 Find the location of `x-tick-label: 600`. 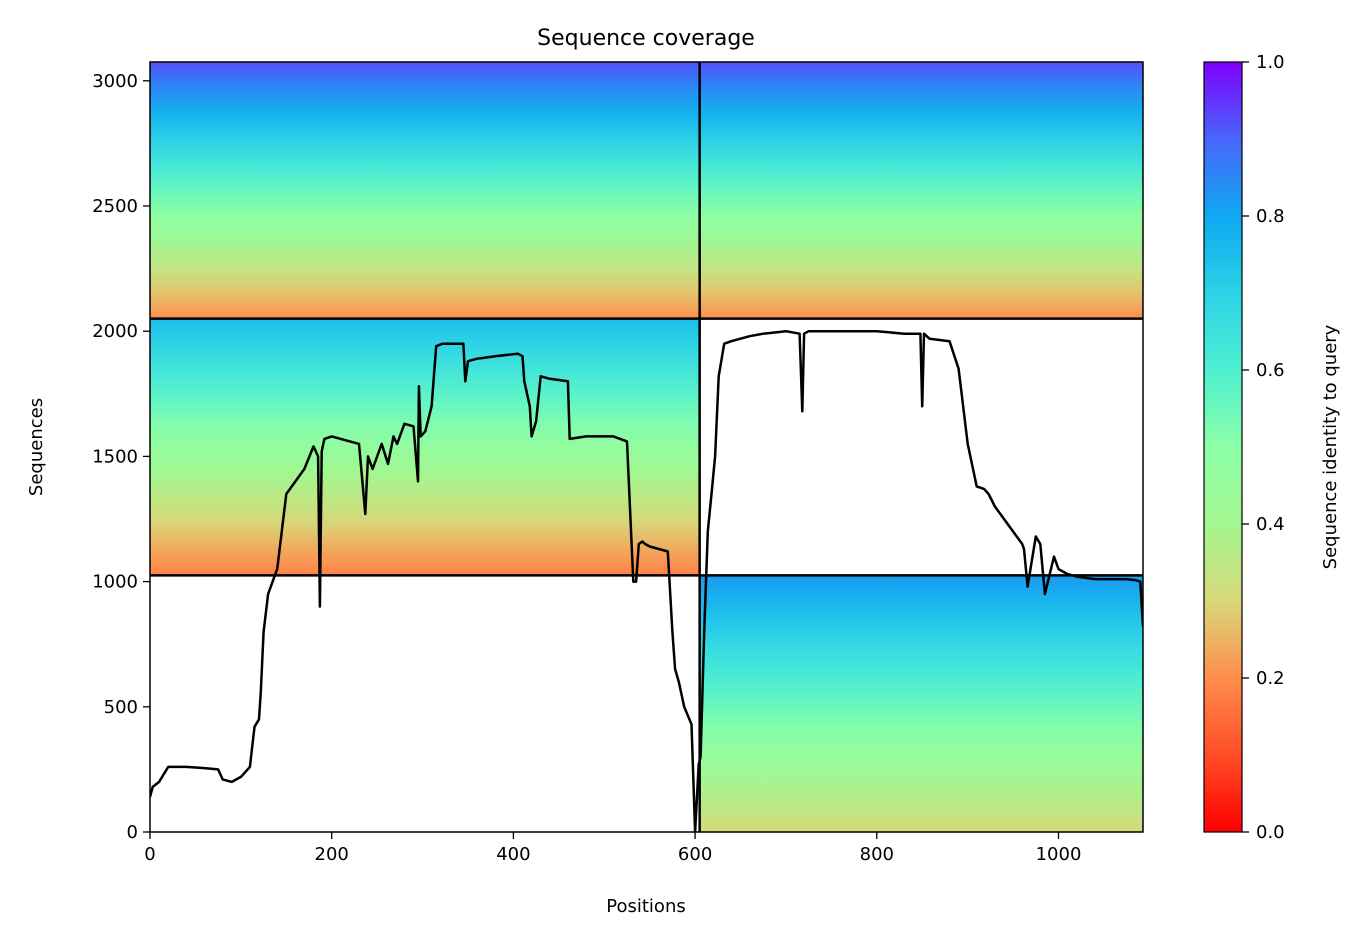

x-tick-label: 600 is located at coordinates (695, 854).